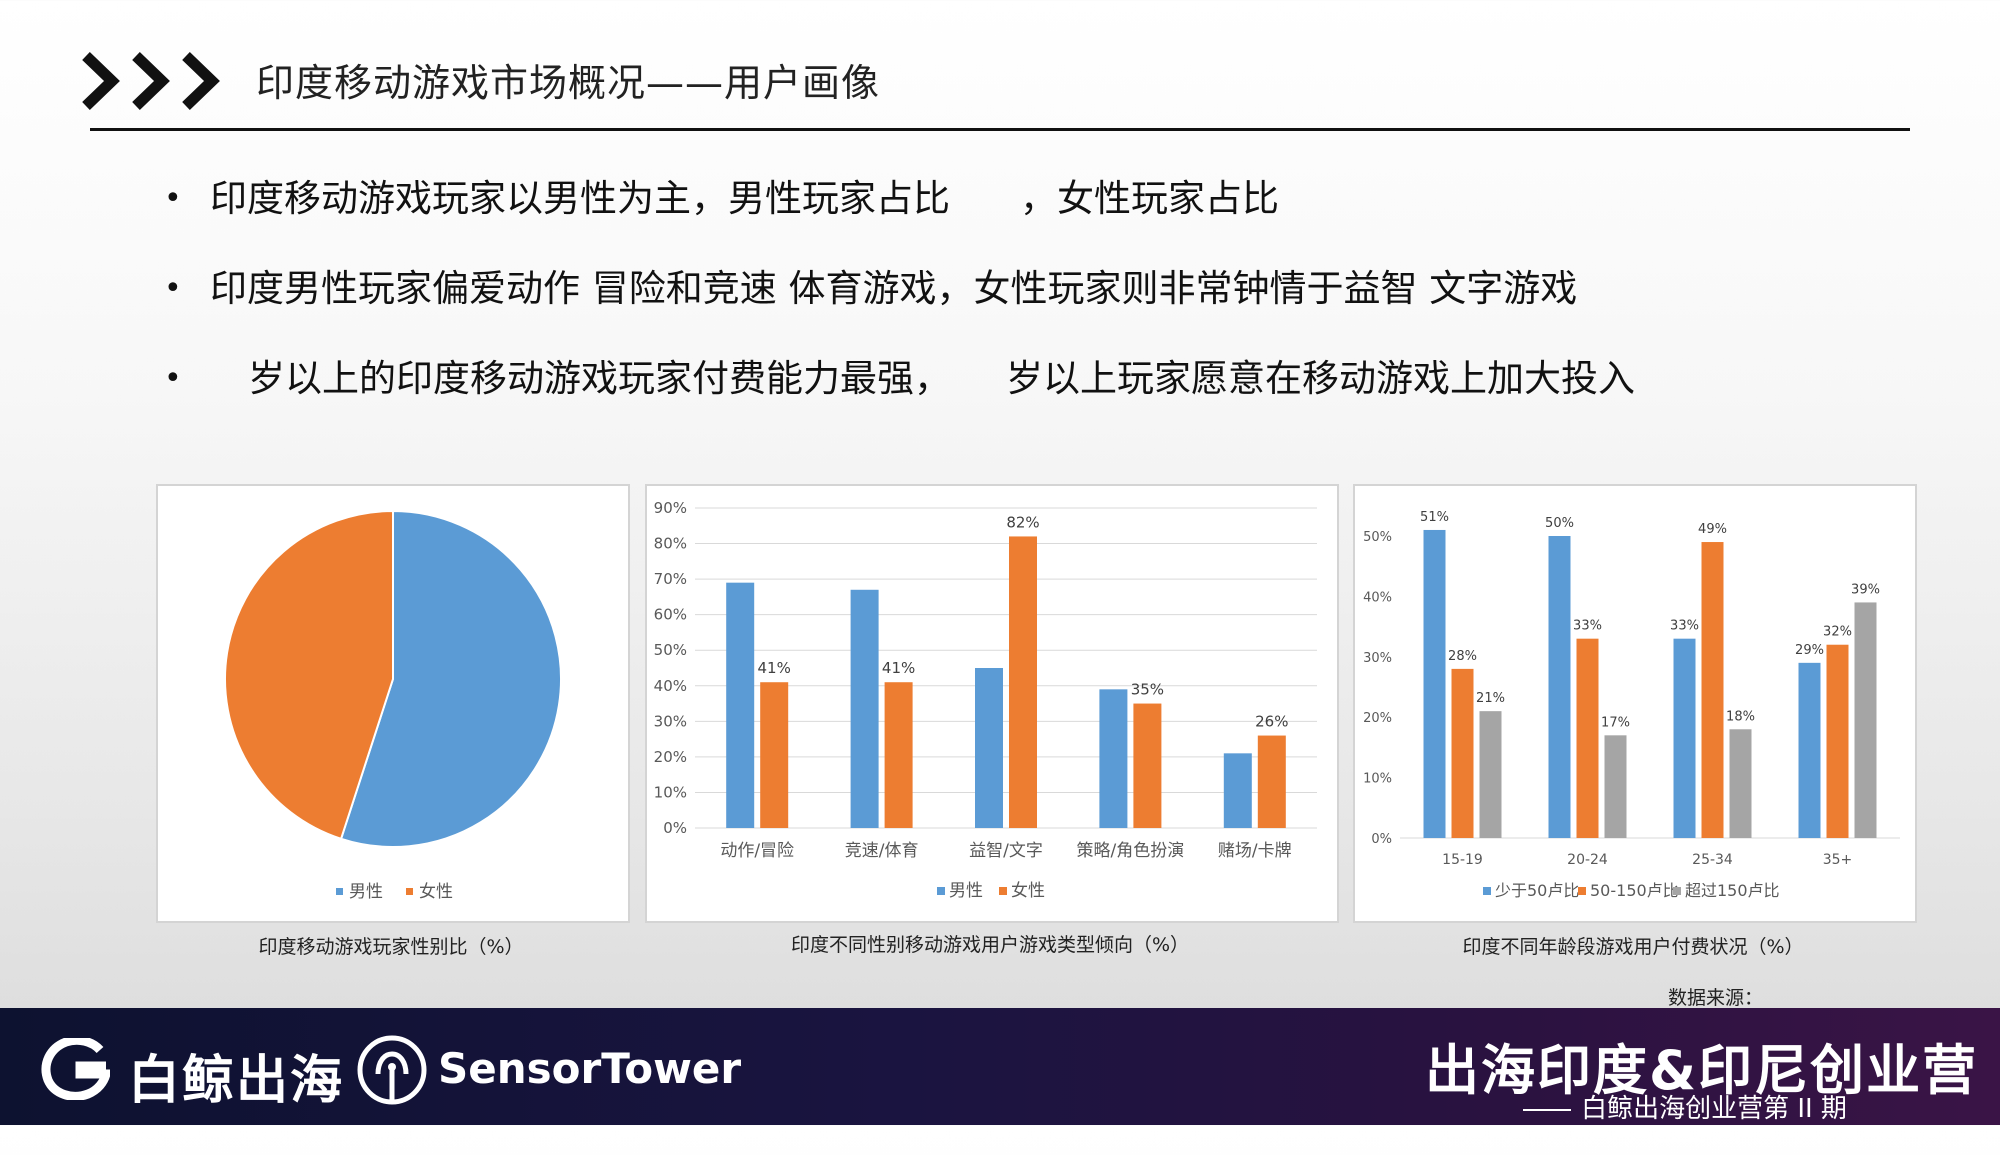  I want to click on brand-whale-name: 白鲸出海, so click(236, 1081).